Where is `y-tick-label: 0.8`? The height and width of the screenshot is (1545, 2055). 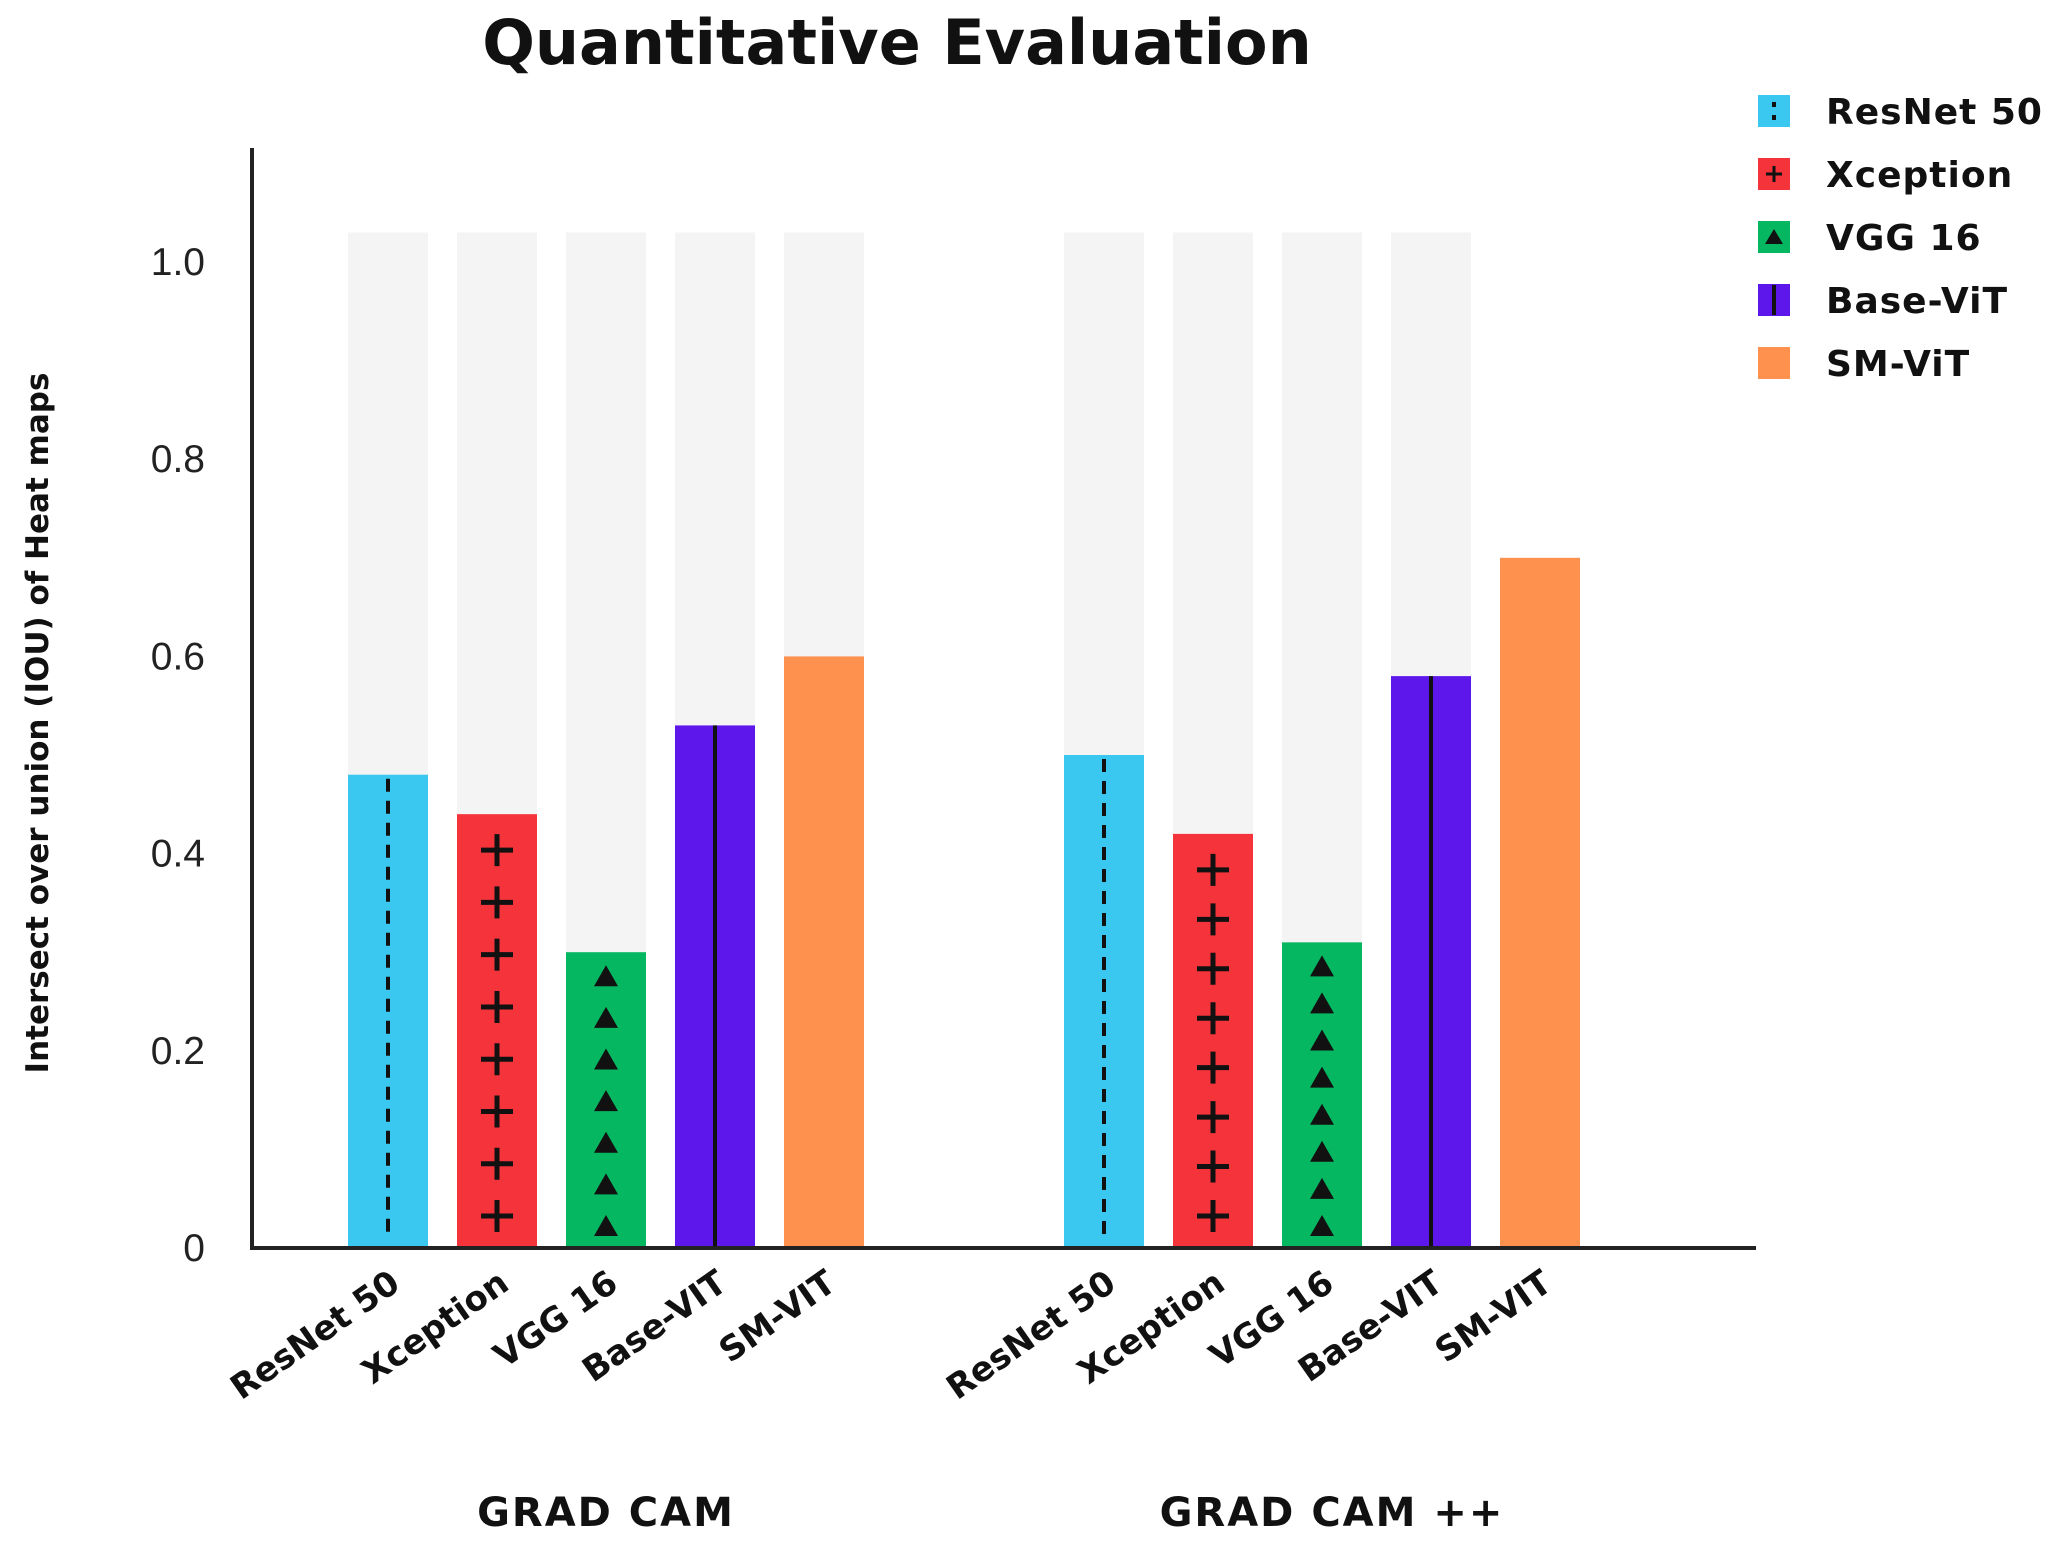
y-tick-label: 0.8 is located at coordinates (178, 459).